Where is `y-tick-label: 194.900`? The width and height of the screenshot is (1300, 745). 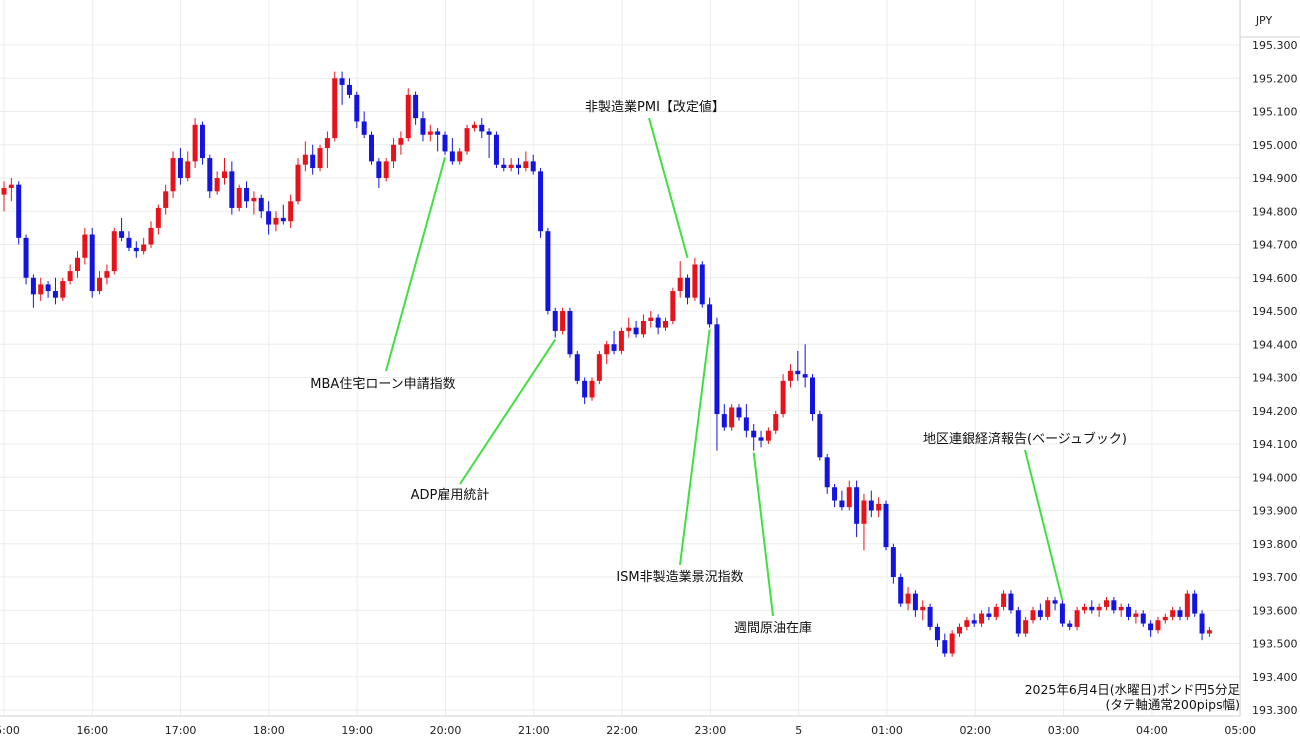 y-tick-label: 194.900 is located at coordinates (1275, 178).